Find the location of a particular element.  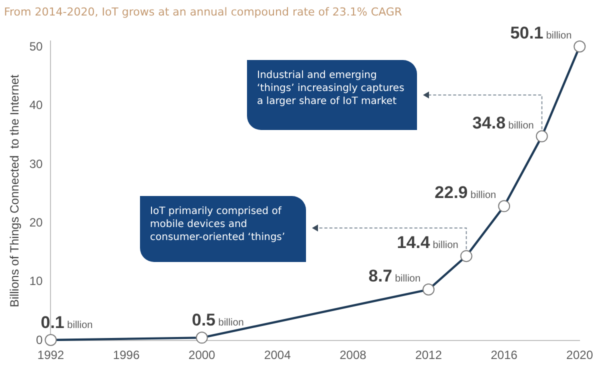

y-tick-label: 30 is located at coordinates (36, 163).